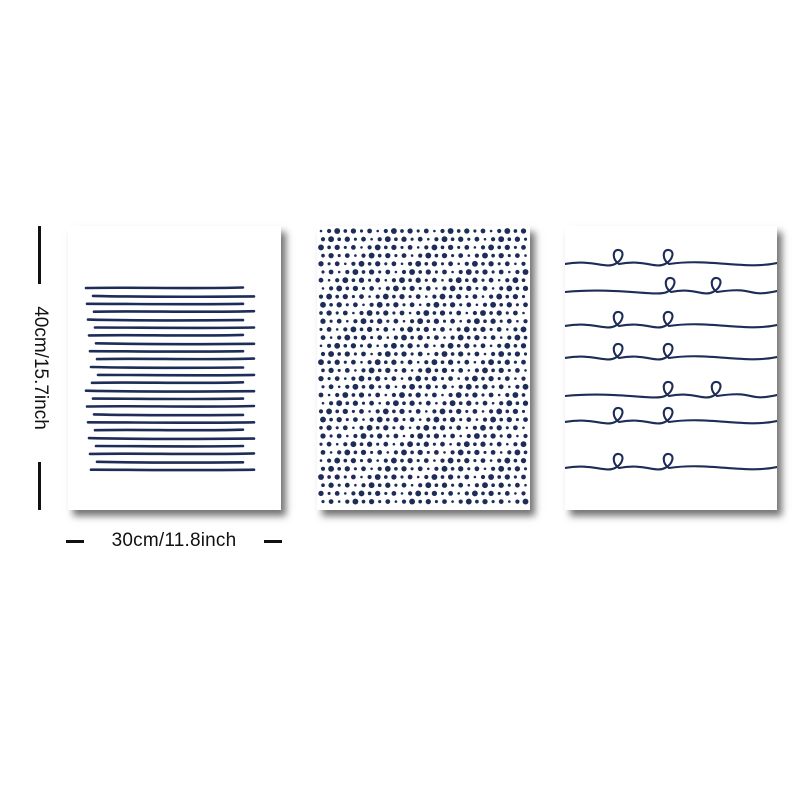 Image resolution: width=800 pixels, height=800 pixels. Describe the element at coordinates (40, 368) in the screenshot. I see `height-dimension: 40cm/15.7inch` at that location.